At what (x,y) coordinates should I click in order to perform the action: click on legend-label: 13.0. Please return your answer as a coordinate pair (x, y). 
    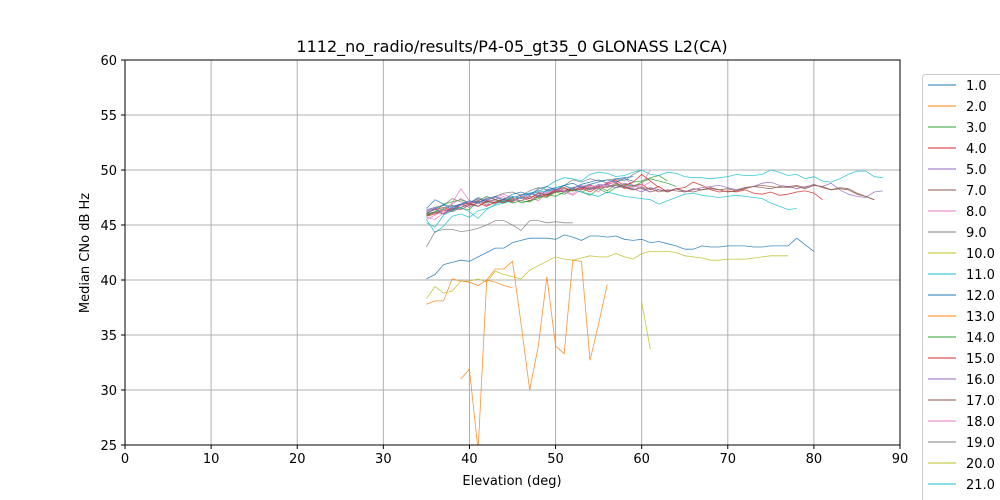
    Looking at the image, I should click on (980, 317).